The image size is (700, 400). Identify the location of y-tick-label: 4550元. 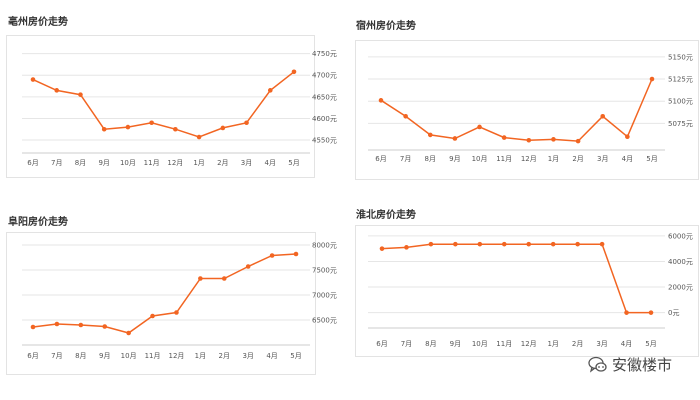
(324, 141).